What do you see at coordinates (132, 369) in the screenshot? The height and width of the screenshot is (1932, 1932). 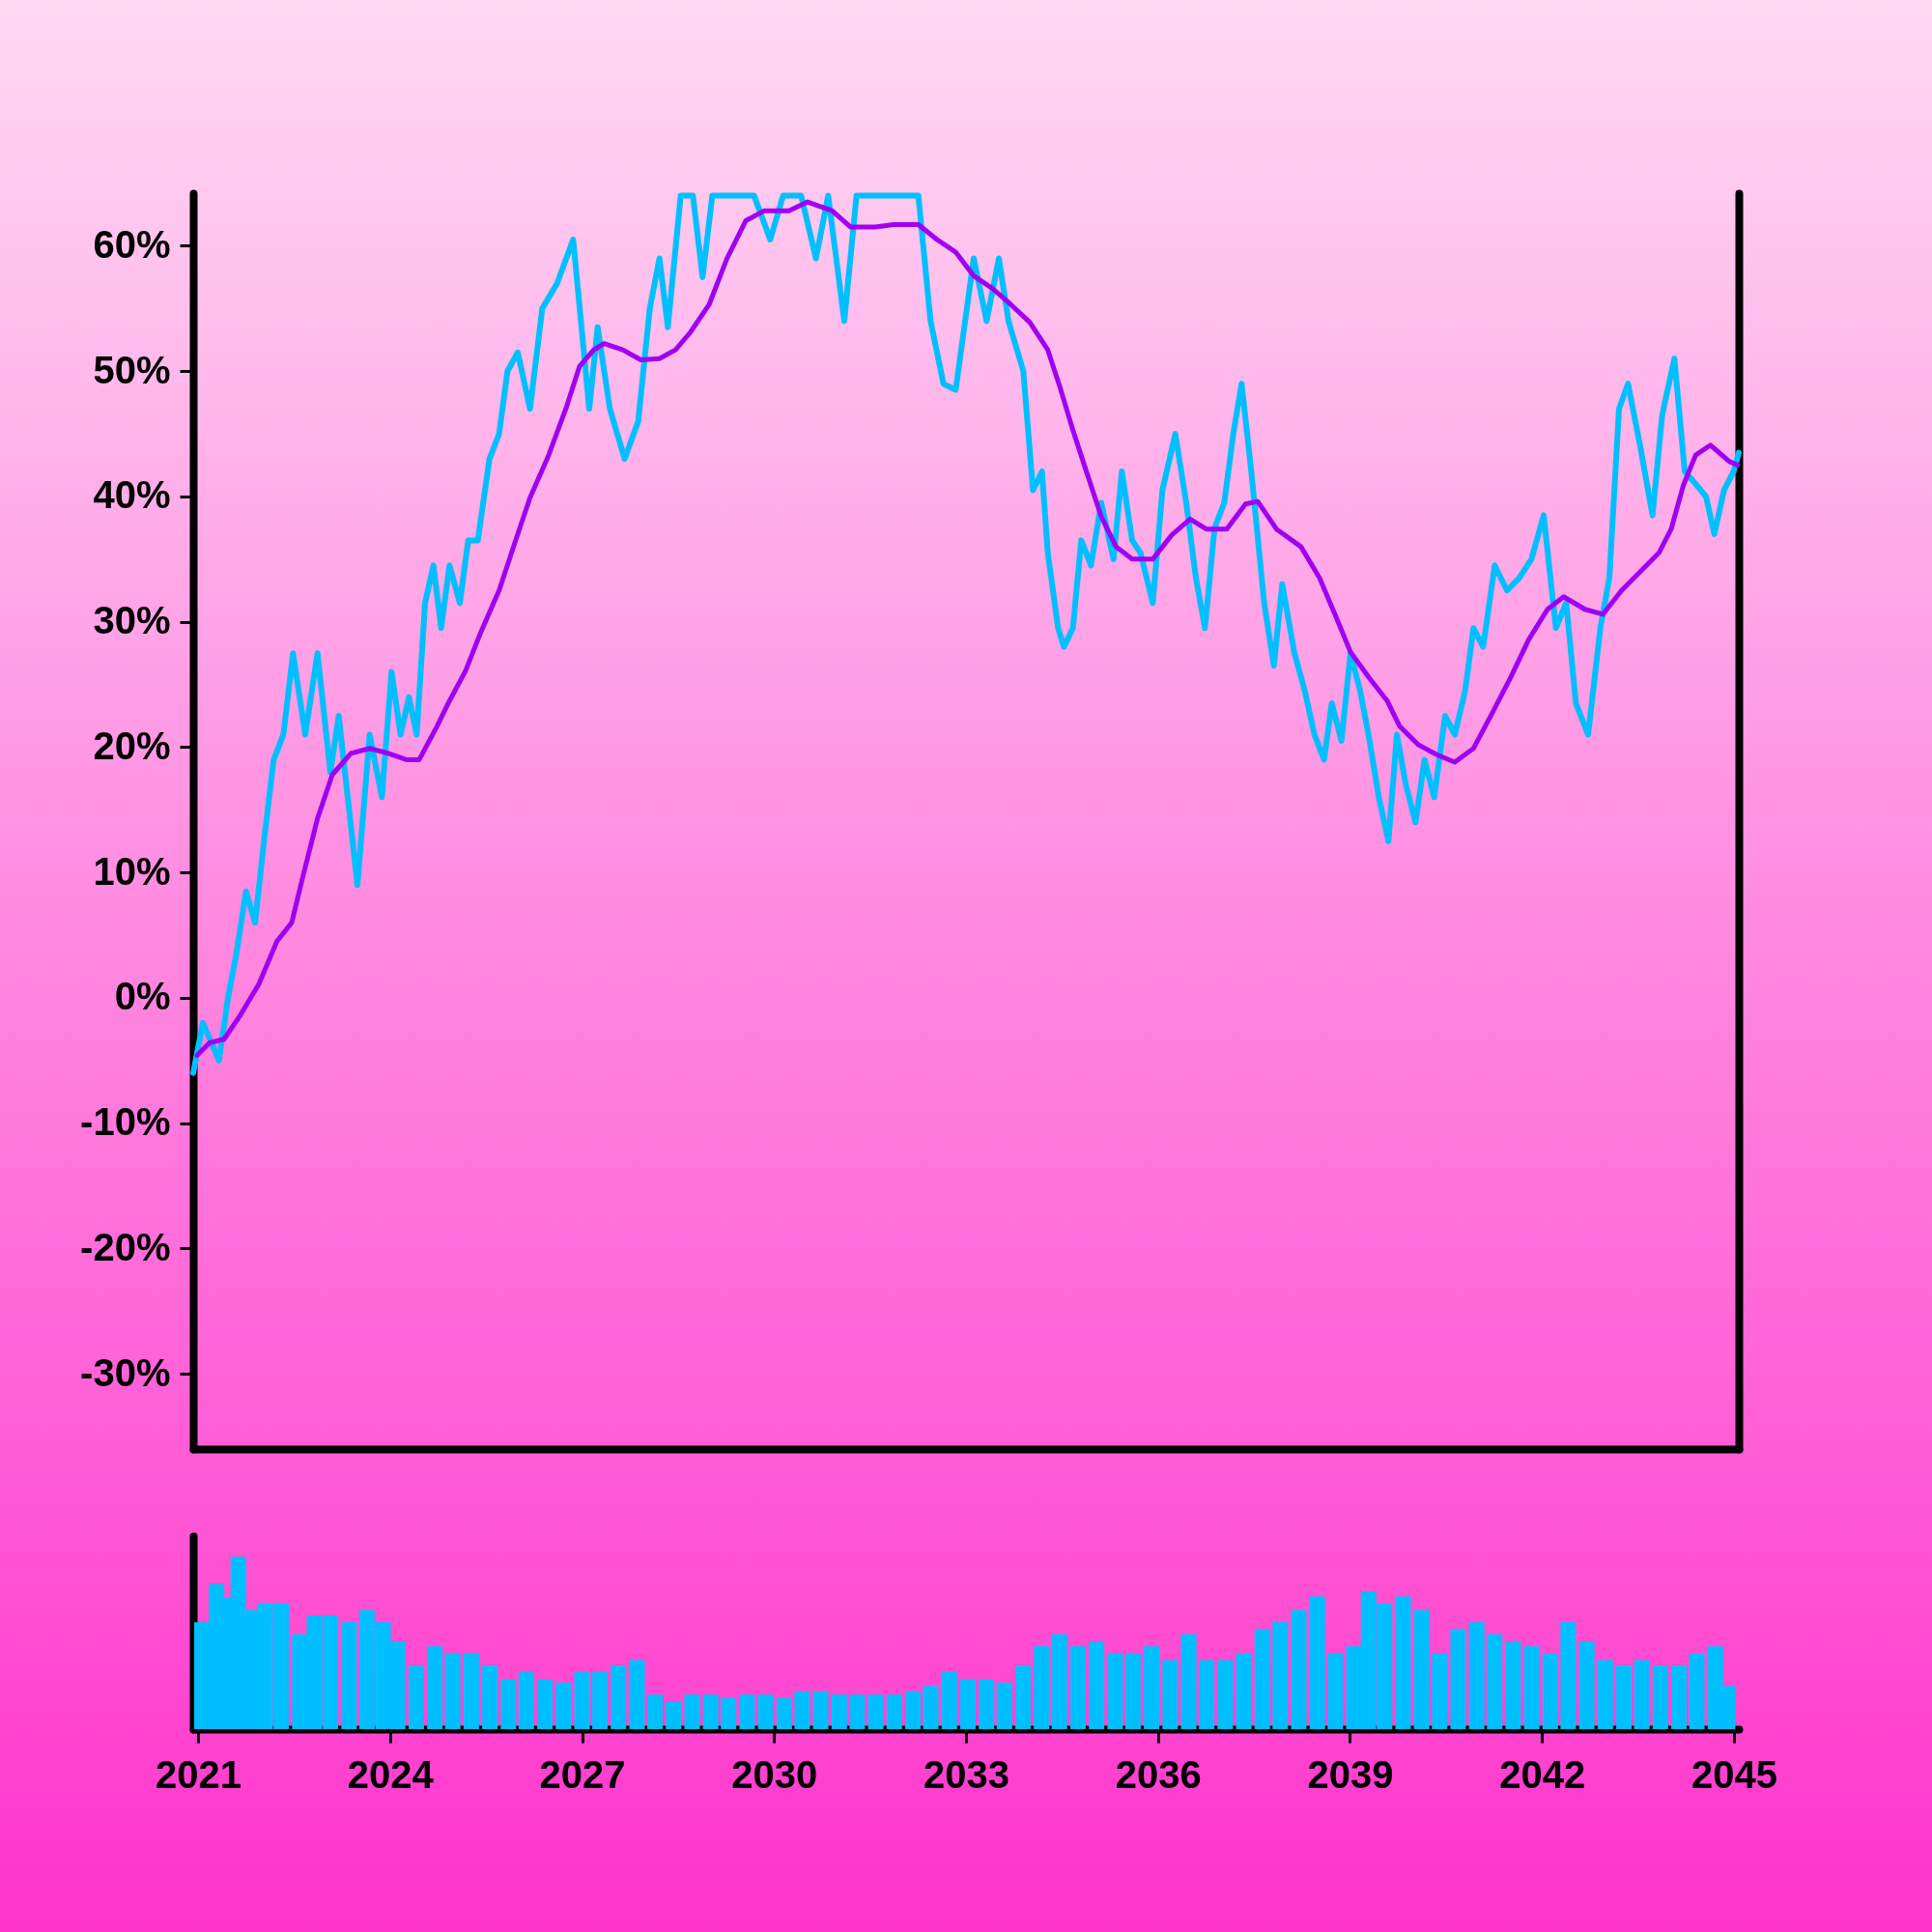 I see `y-tick-label: 50%` at bounding box center [132, 369].